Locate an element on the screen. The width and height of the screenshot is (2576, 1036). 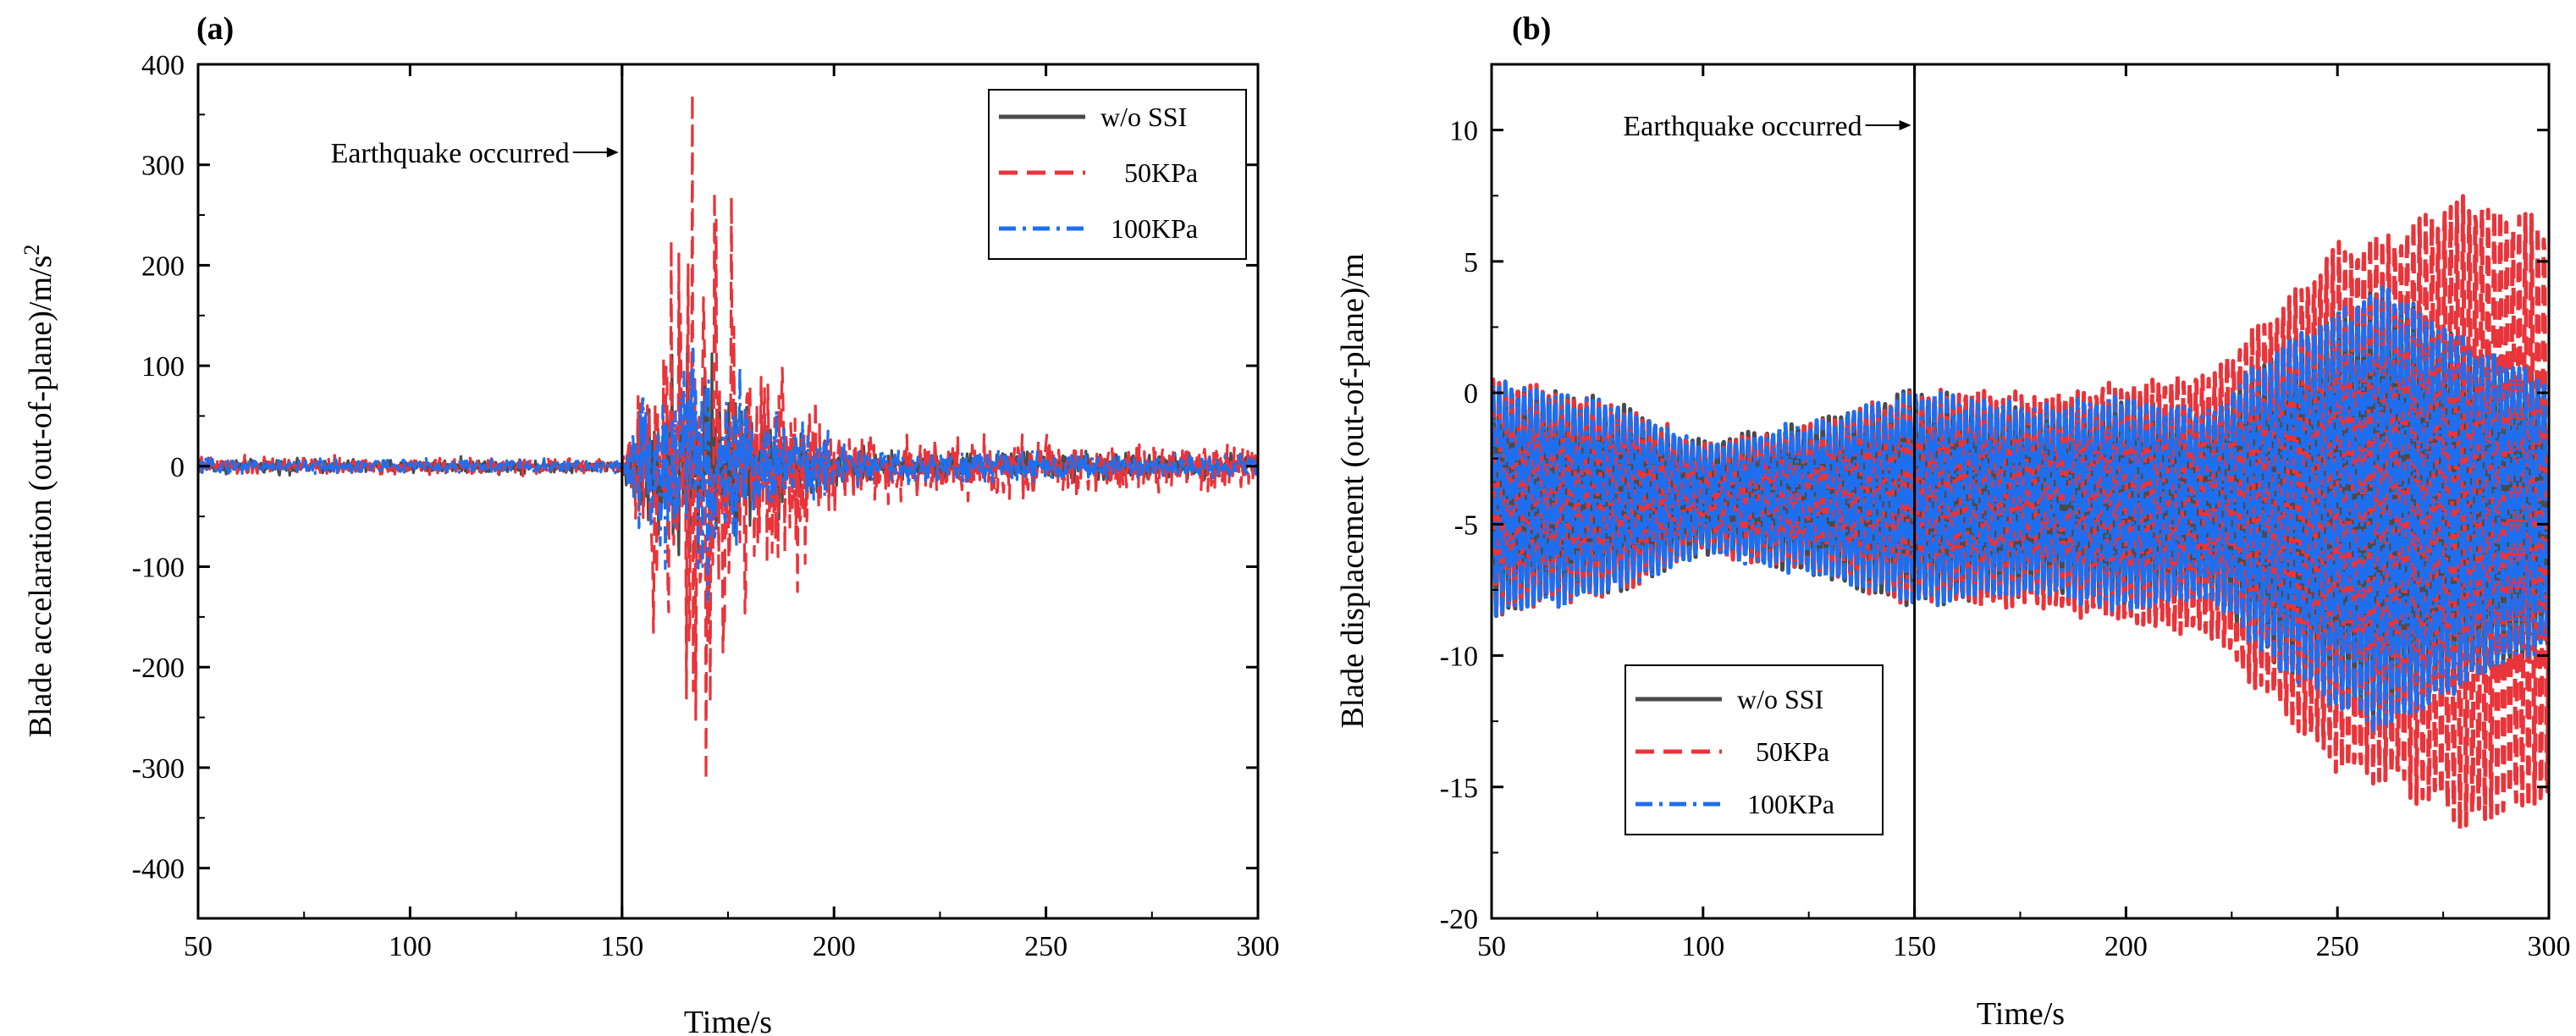
legend-label-b-1: 50KPa is located at coordinates (1792, 751).